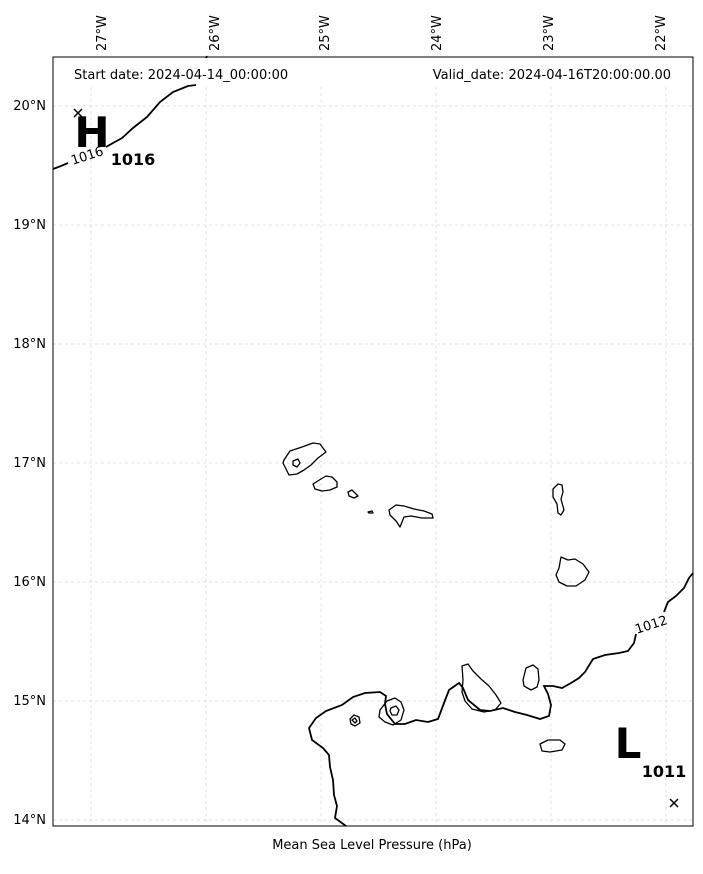  What do you see at coordinates (325, 483) in the screenshot?
I see `island-sao-vicente` at bounding box center [325, 483].